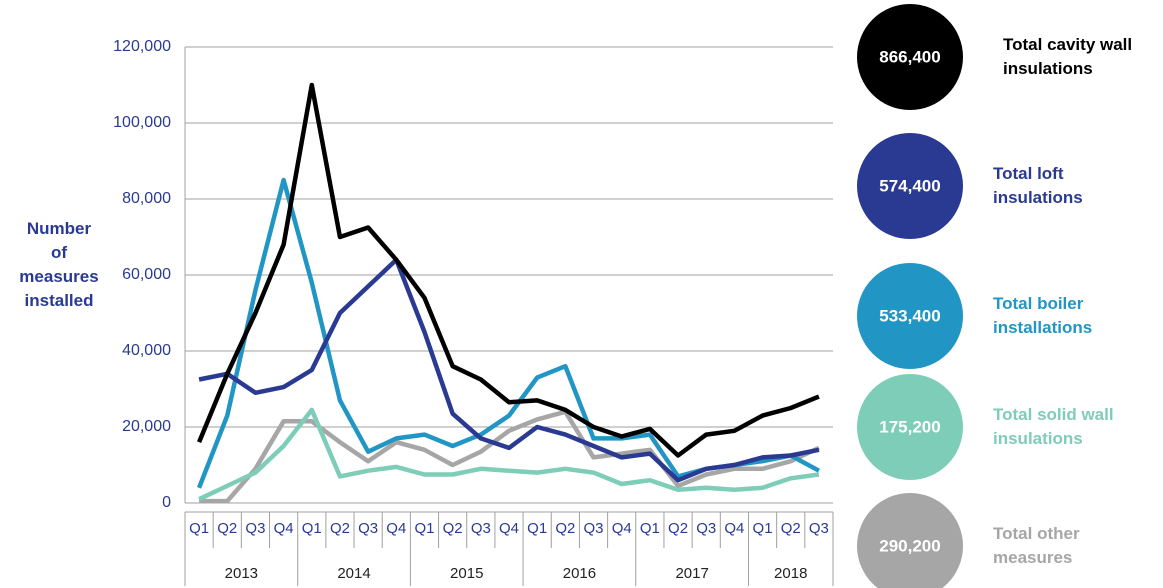 This screenshot has height=588, width=1163. What do you see at coordinates (1053, 426) in the screenshot?
I see `legend-label: Total solid wall insulations` at bounding box center [1053, 426].